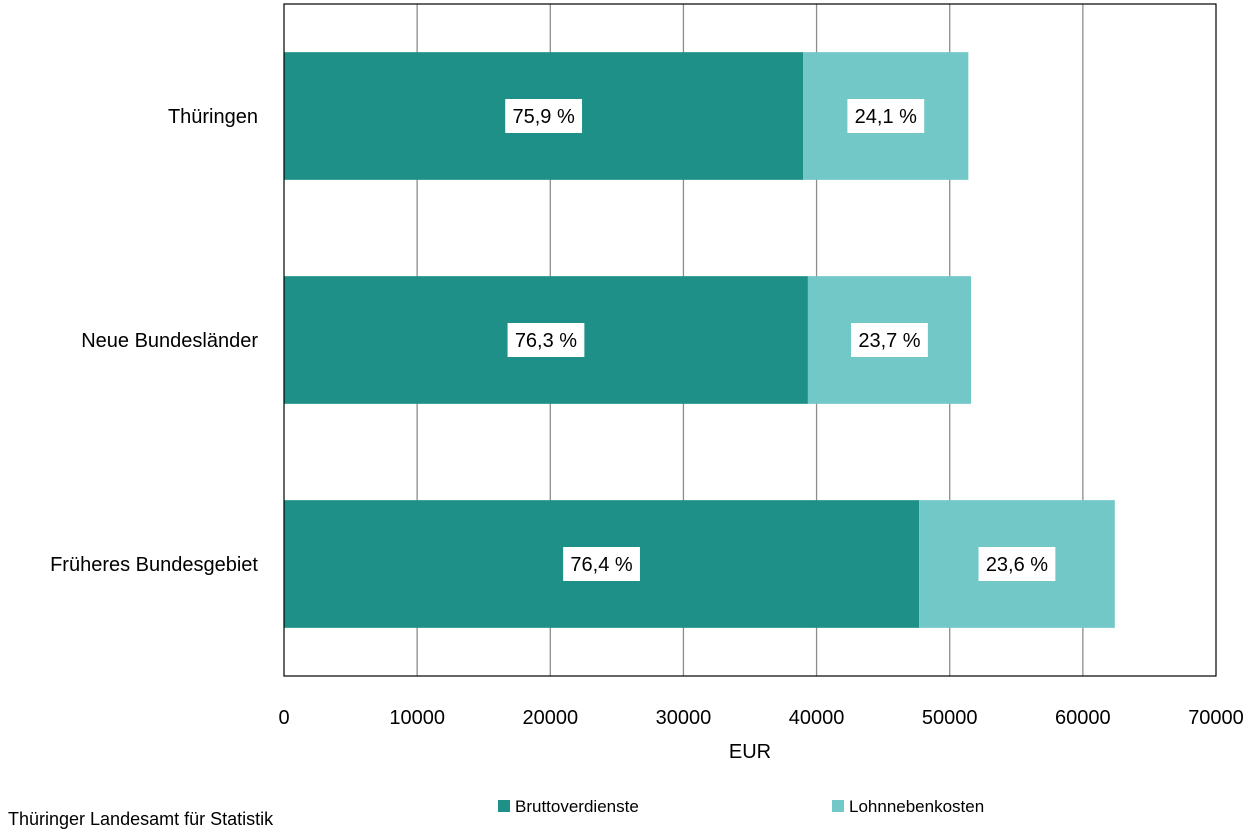 The width and height of the screenshot is (1259, 832). I want to click on data-label: 24,1 %, so click(886, 116).